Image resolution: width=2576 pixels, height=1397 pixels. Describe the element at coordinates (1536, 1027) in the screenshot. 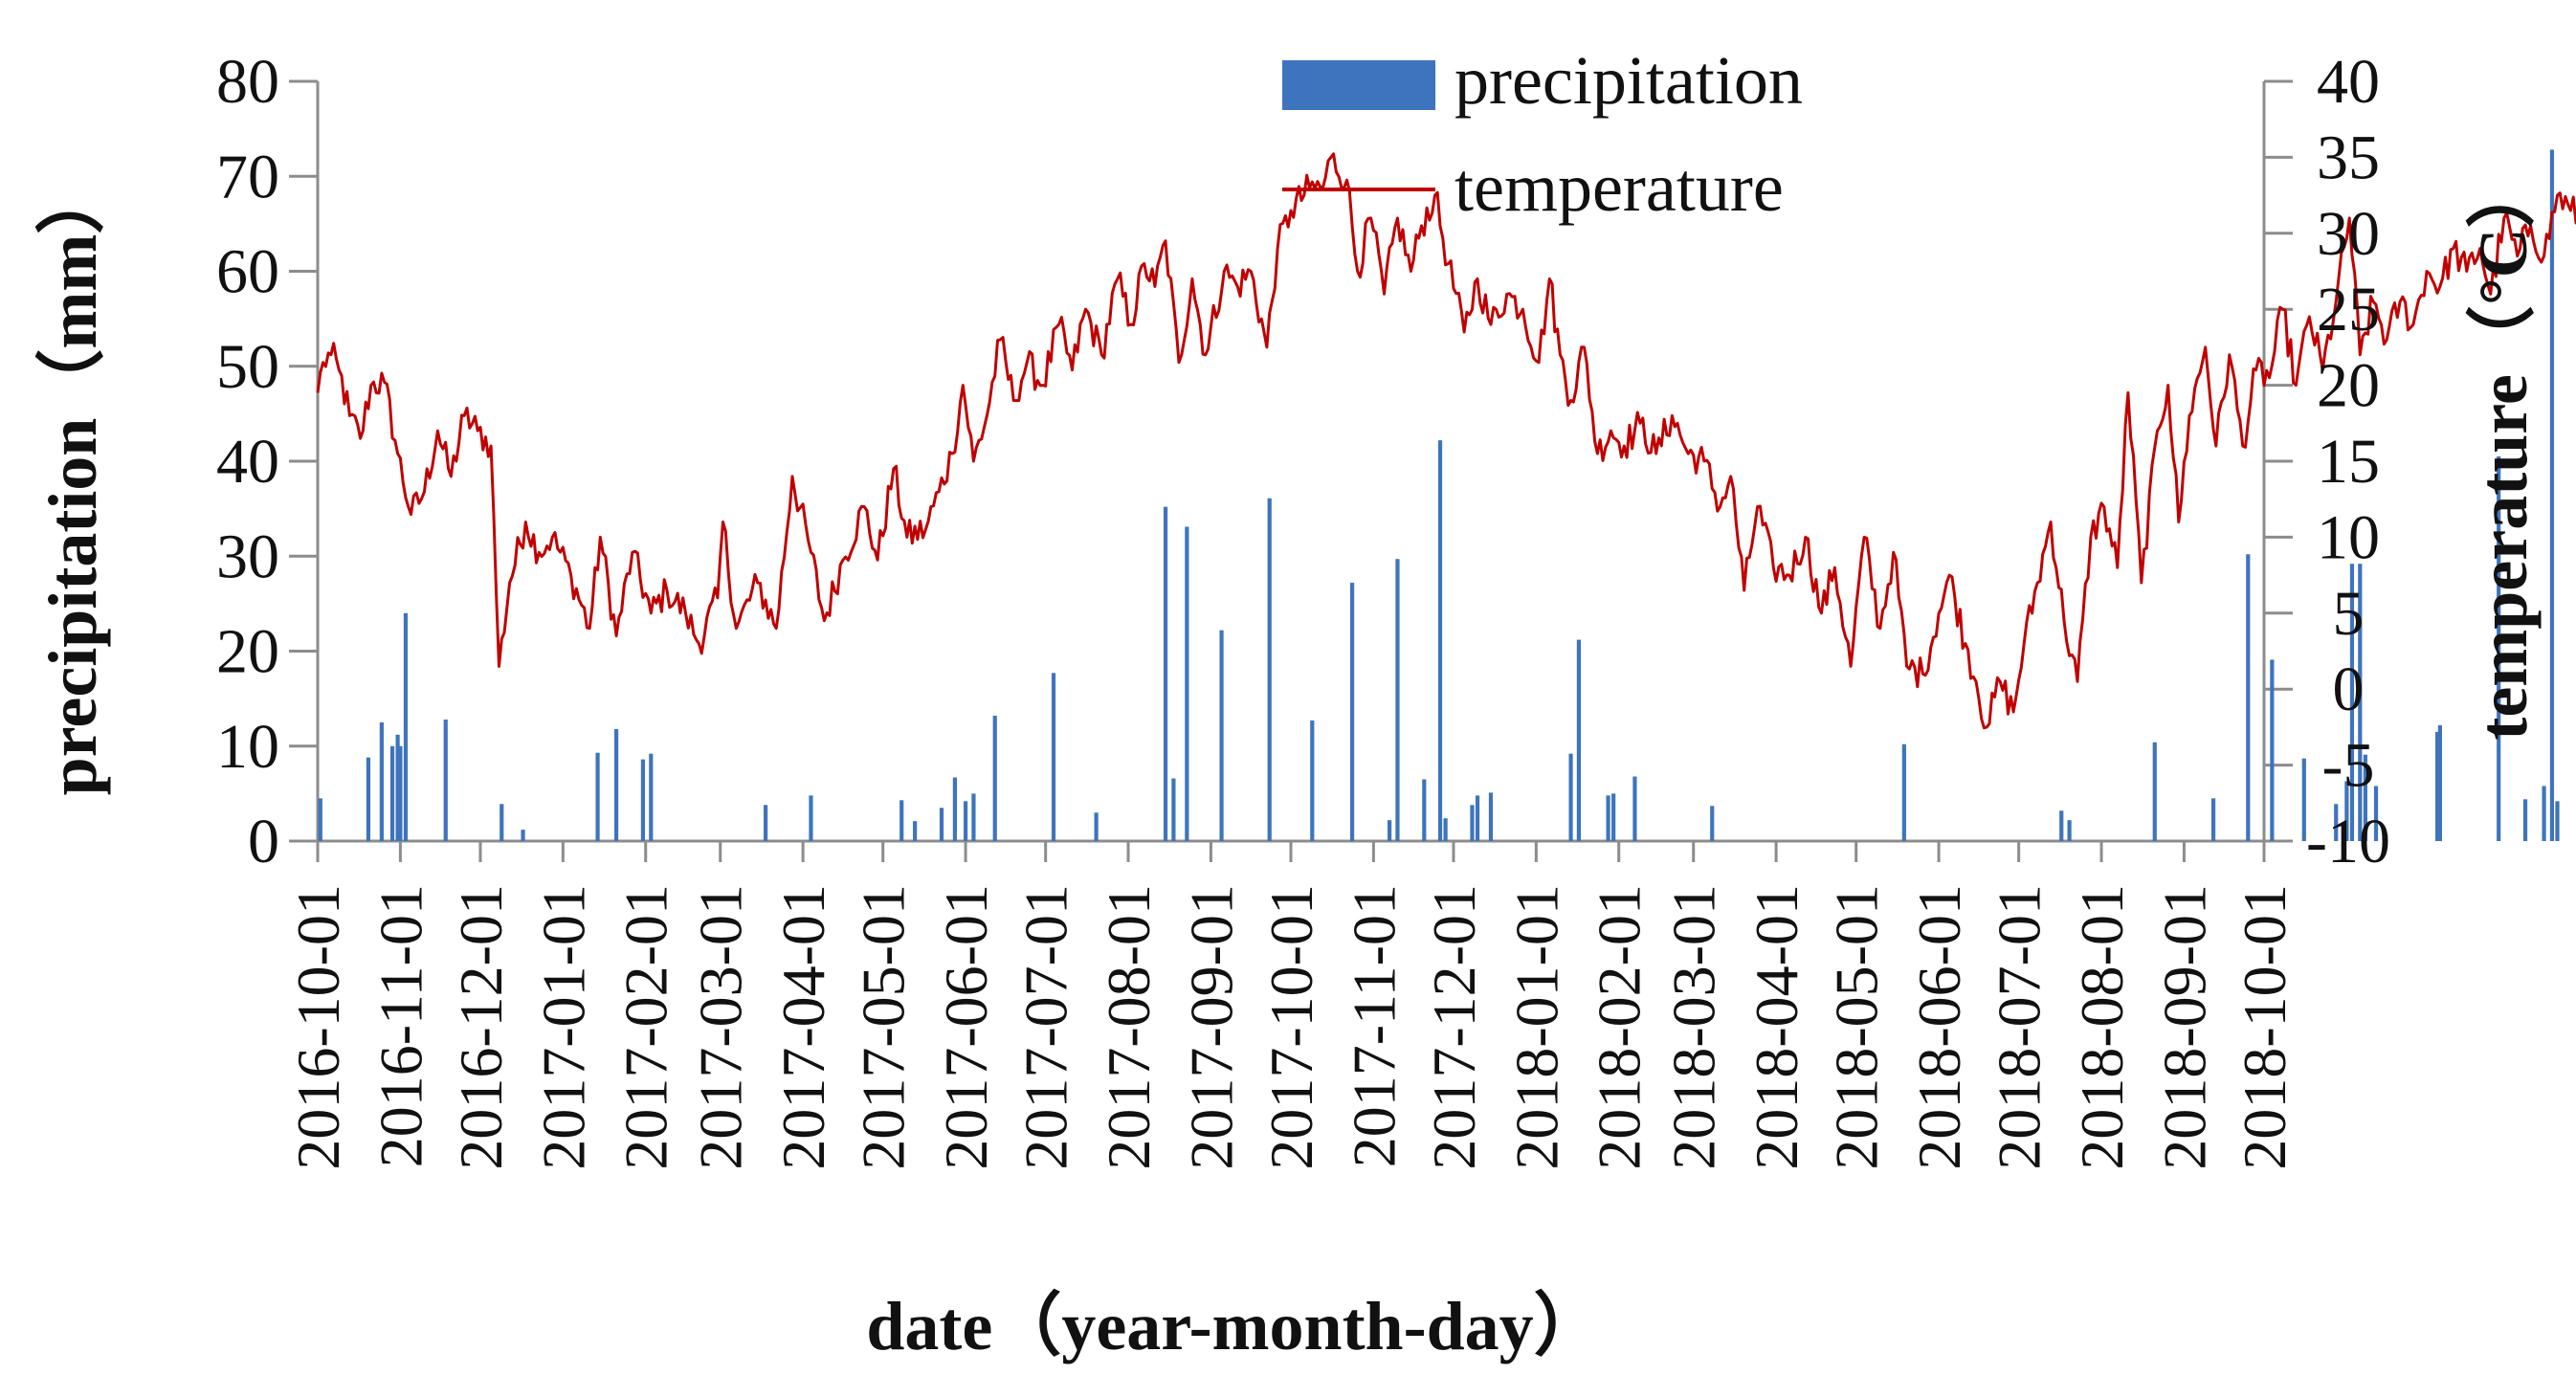

I see `x-tick-label: 2018-01-01` at that location.